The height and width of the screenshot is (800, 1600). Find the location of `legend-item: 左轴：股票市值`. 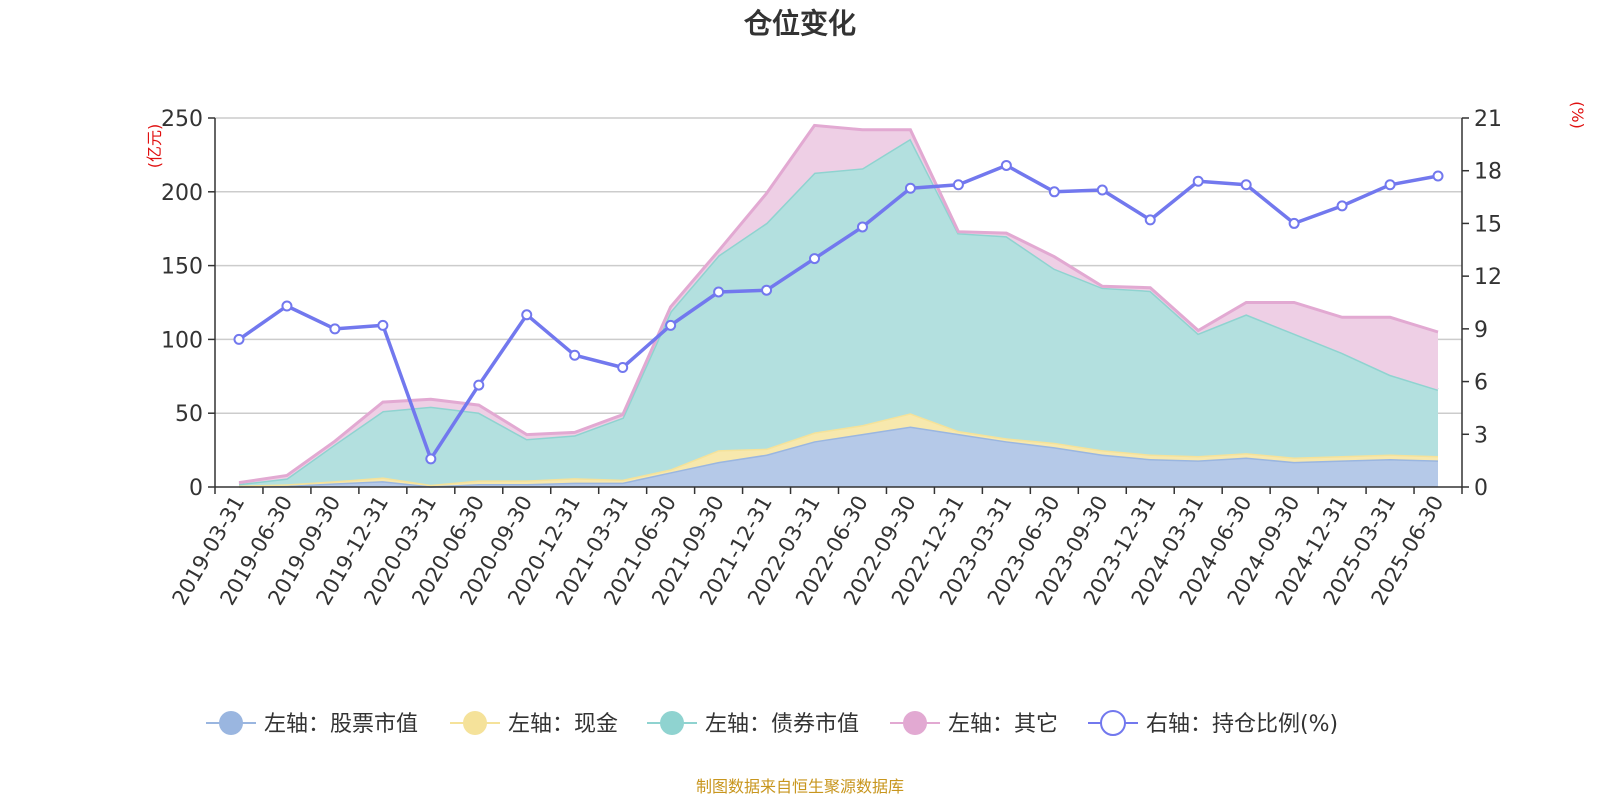

legend-item: 左轴：股票市值 is located at coordinates (312, 724).